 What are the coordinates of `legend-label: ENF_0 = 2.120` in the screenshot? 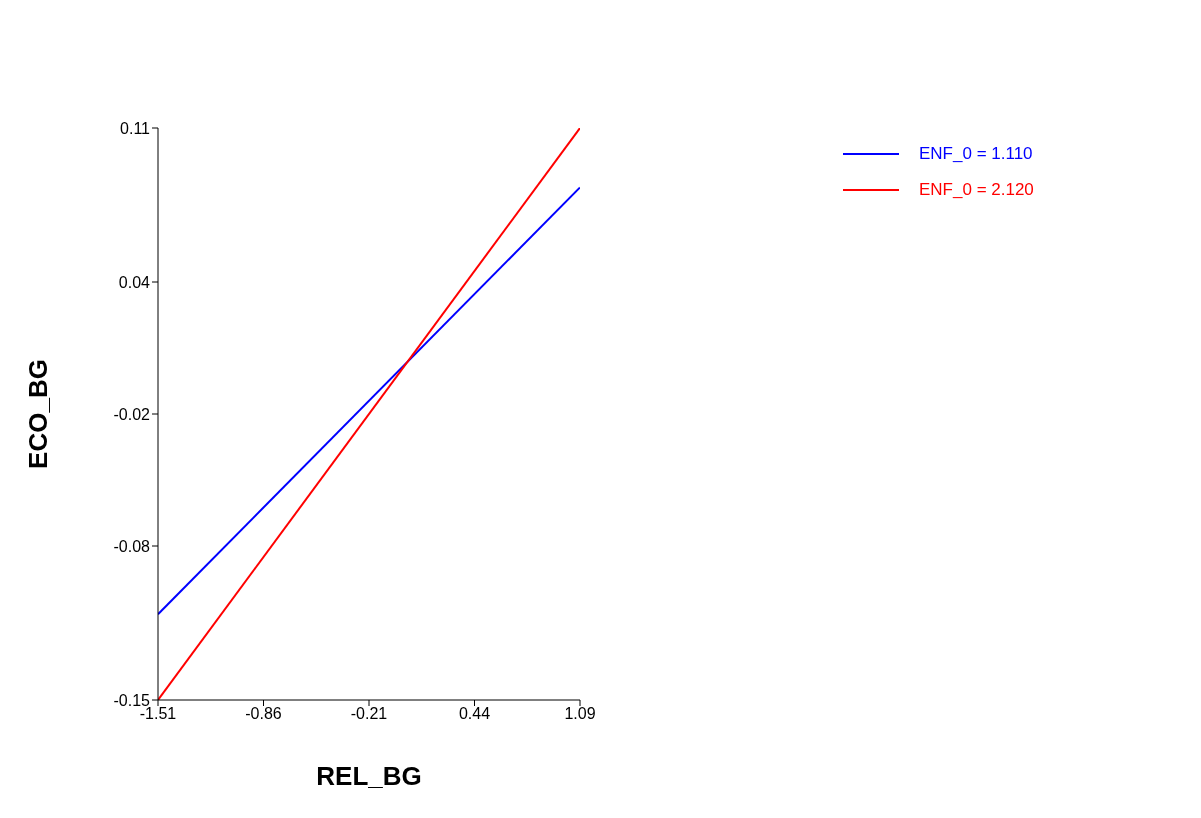 It's located at (976, 190).